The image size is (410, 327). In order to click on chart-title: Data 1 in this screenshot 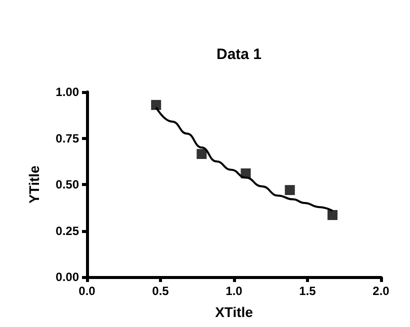, I will do `click(239, 54)`.